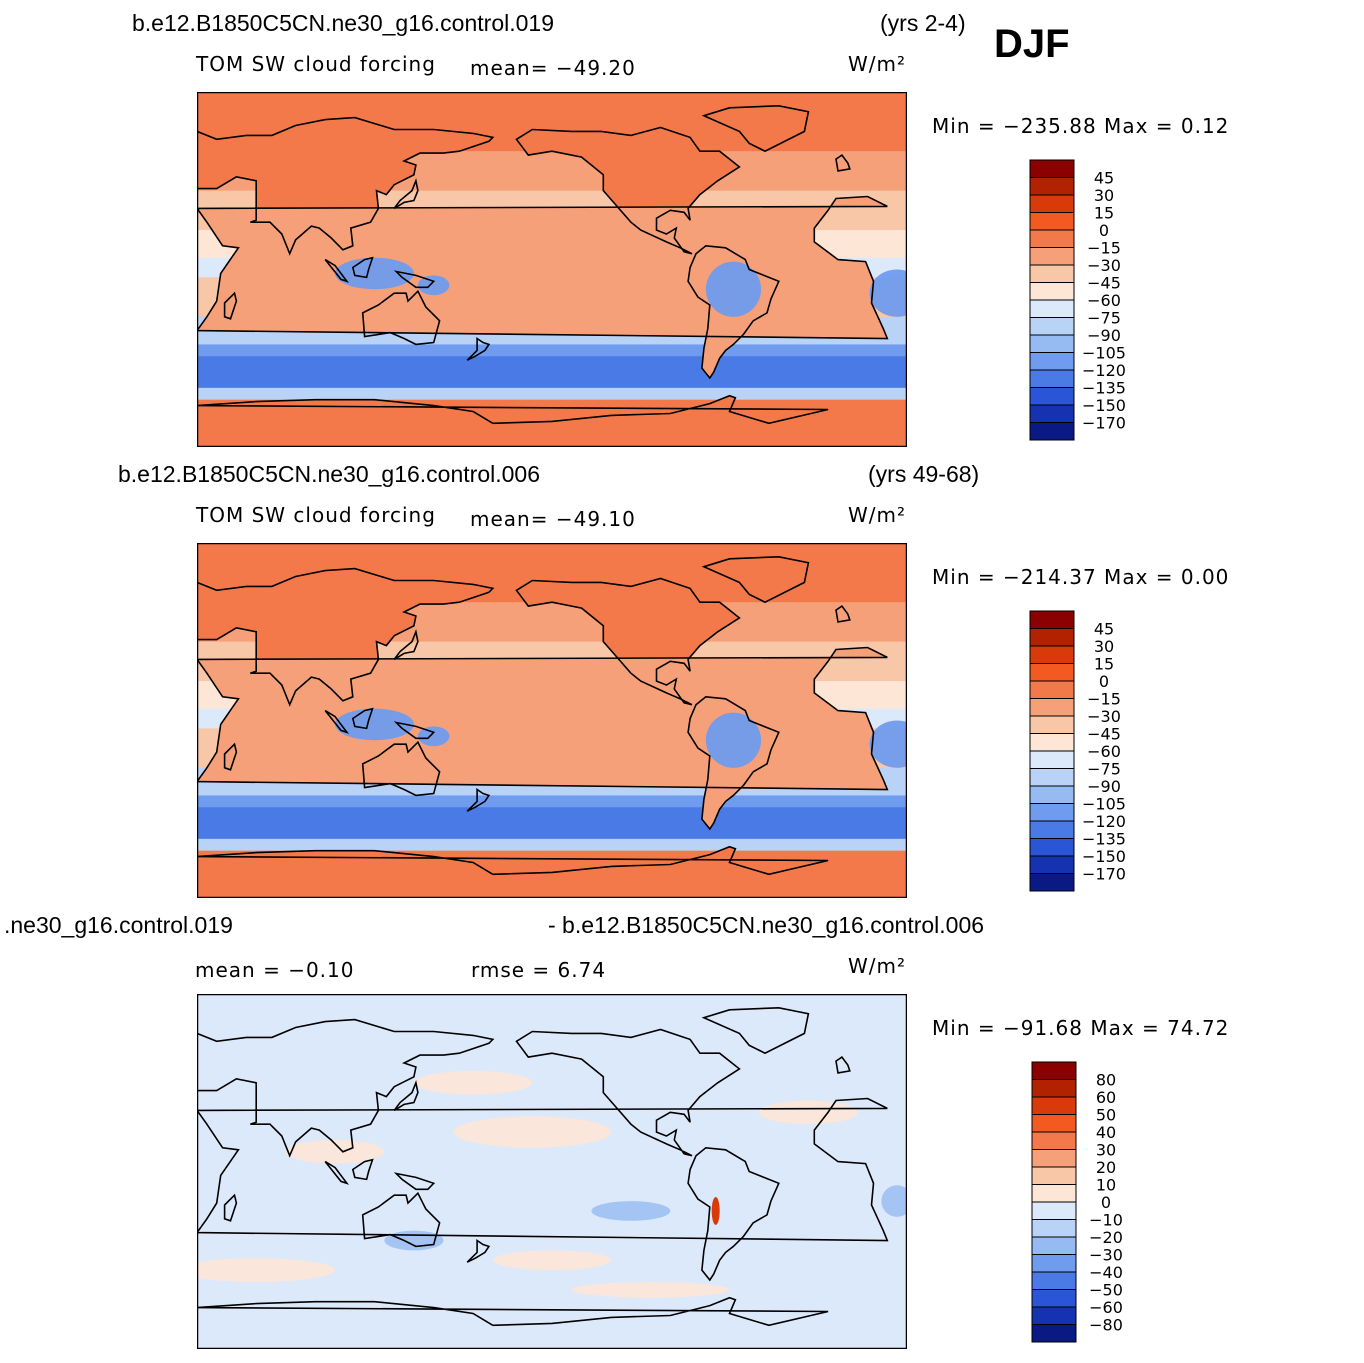 The image size is (1364, 1363). What do you see at coordinates (766, 925) in the screenshot?
I see `panel3-case-right: - b.e12.B1850C5CN.ne30_g16.control.006` at bounding box center [766, 925].